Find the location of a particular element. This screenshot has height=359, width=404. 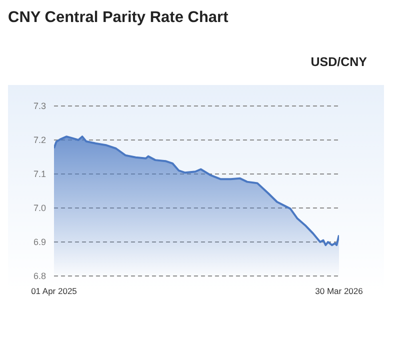

y-tick-label: 7.3 is located at coordinates (39, 106).